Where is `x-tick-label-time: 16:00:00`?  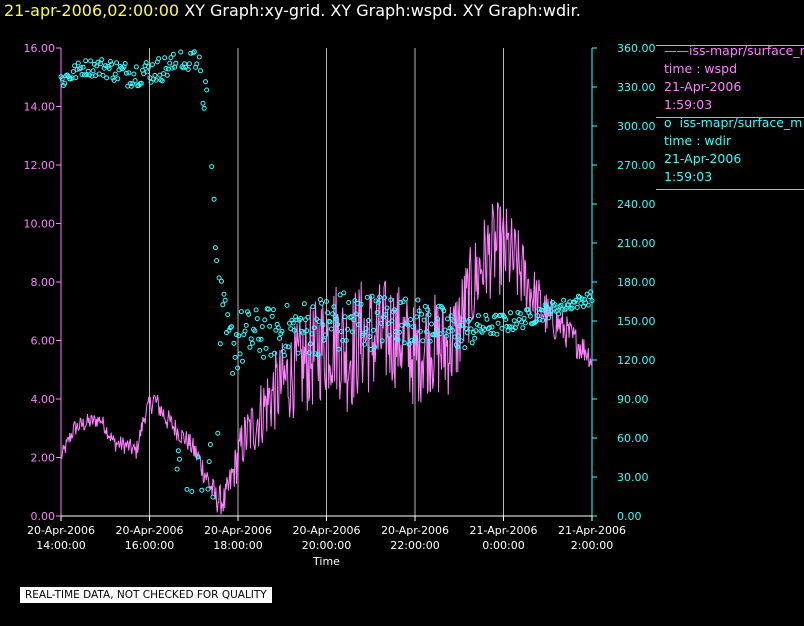
x-tick-label-time: 16:00:00 is located at coordinates (149, 545).